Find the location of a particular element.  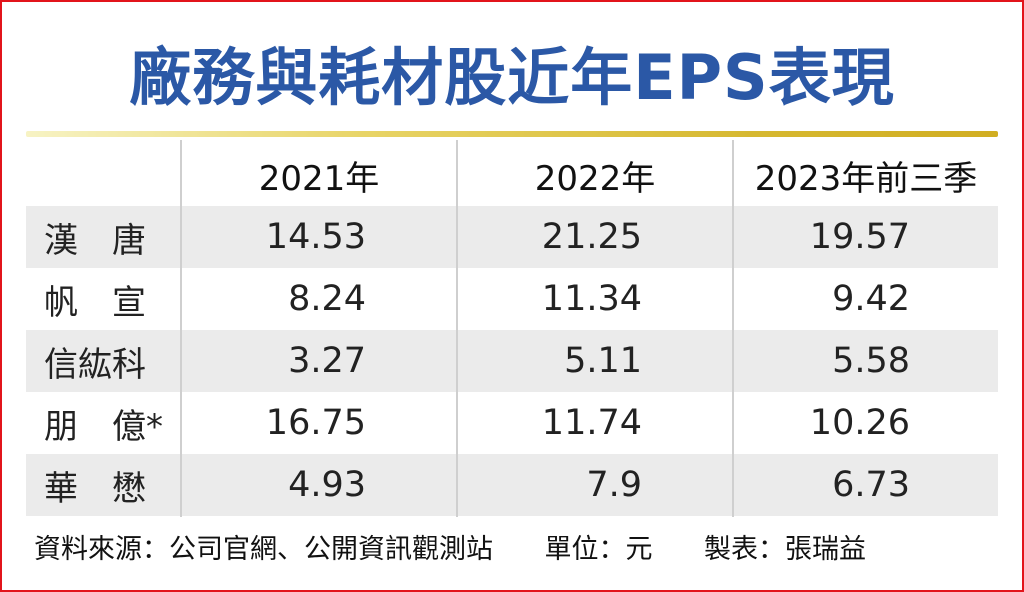

eps-value: 4.93 is located at coordinates (327, 485).